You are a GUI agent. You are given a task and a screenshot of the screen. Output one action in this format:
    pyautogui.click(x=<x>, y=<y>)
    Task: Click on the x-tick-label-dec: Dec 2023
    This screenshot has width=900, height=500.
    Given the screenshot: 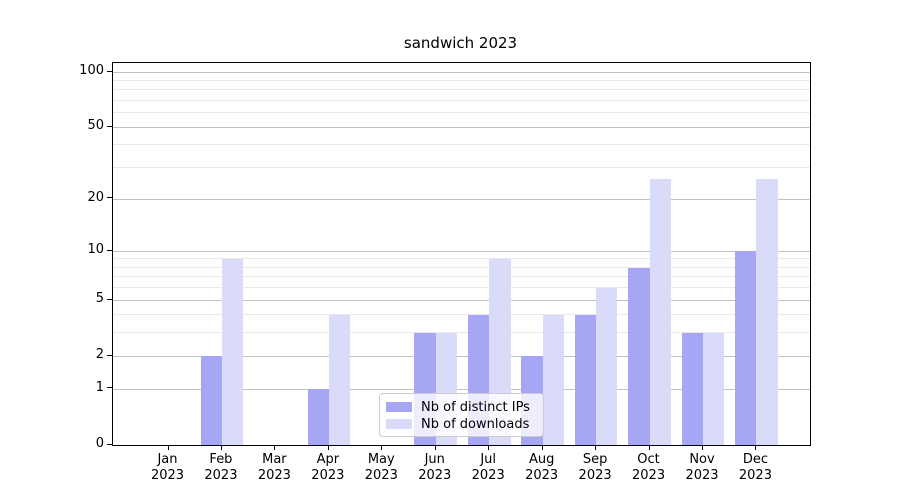 What is the action you would take?
    pyautogui.click(x=755, y=467)
    